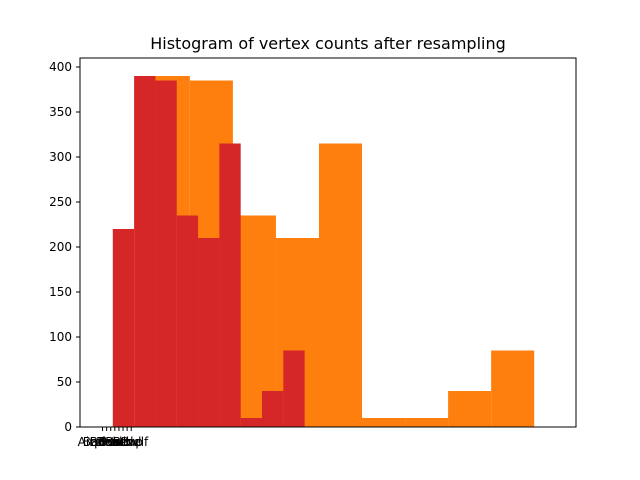  What do you see at coordinates (60, 112) in the screenshot?
I see `y-tick-label: 350` at bounding box center [60, 112].